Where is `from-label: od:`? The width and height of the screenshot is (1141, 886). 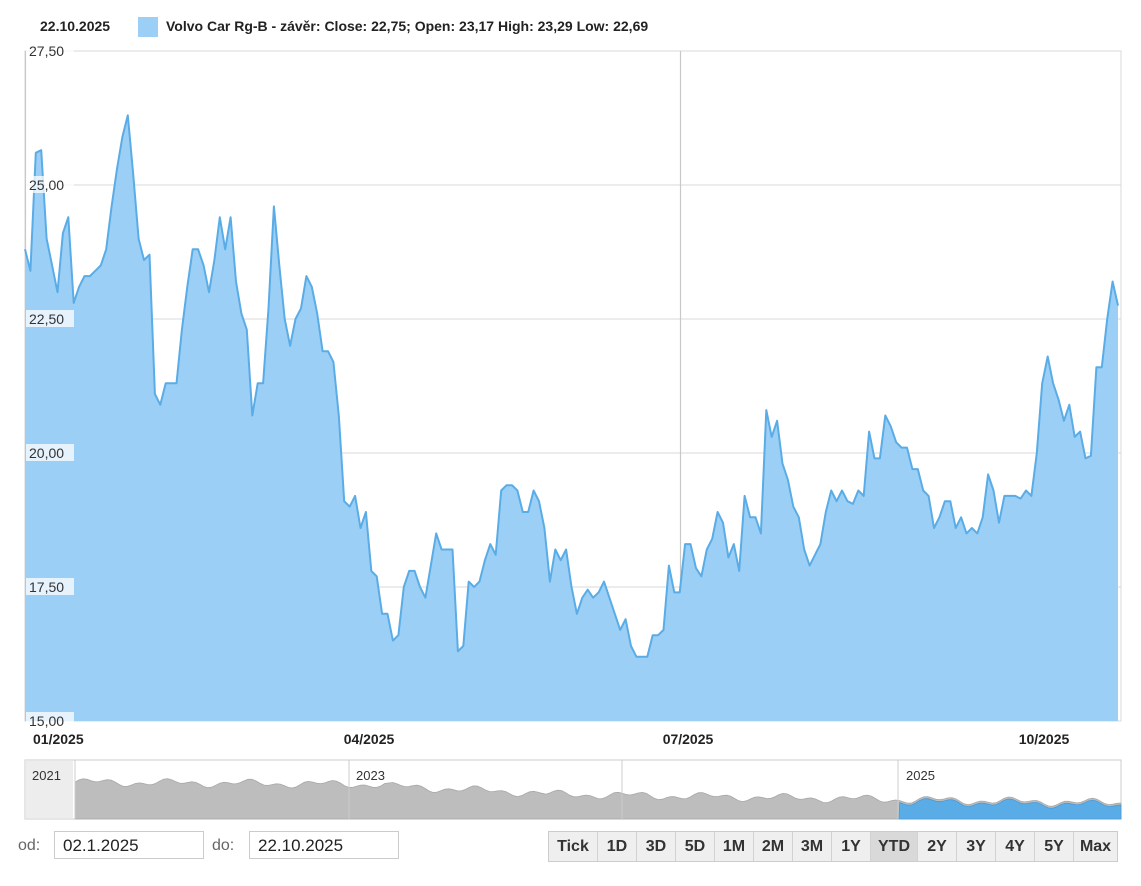
from-label: od: is located at coordinates (29, 845).